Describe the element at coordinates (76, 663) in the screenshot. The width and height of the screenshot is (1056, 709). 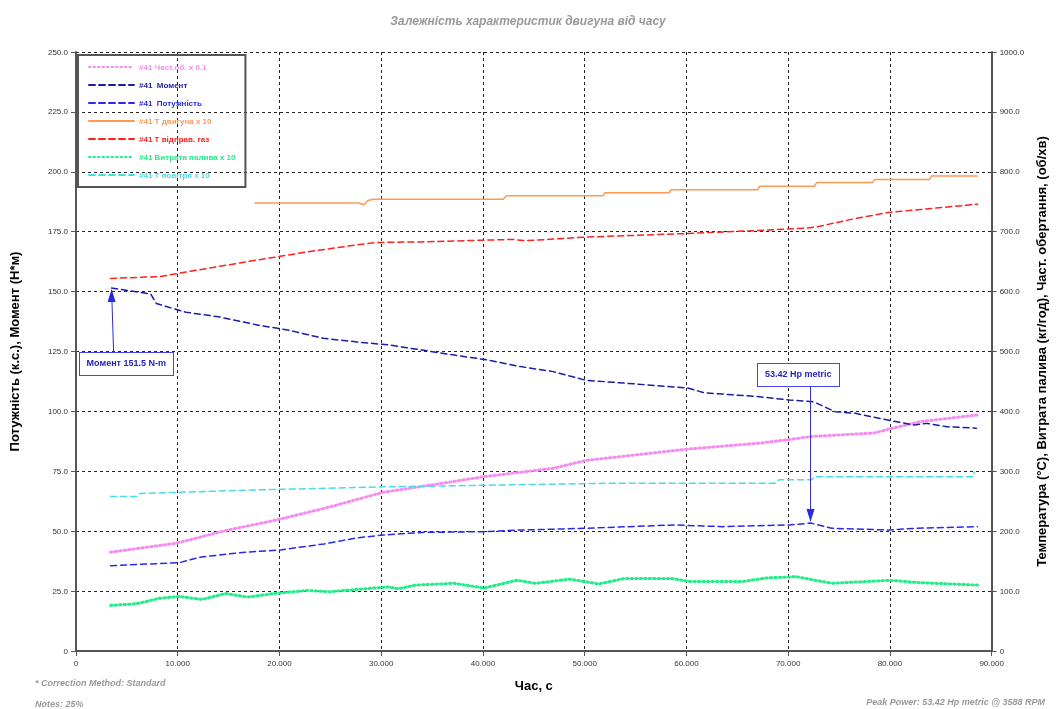
I see `x-tick-label: 0` at that location.